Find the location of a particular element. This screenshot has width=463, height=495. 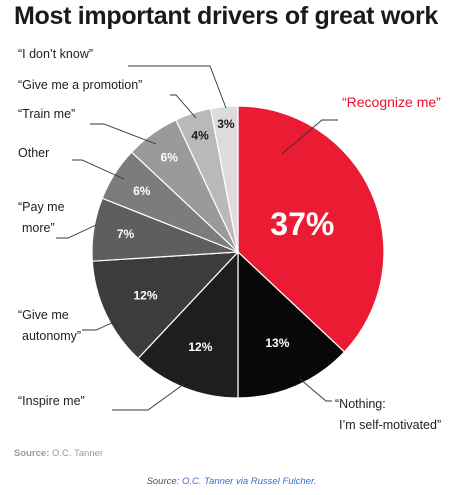

pct-label-i-don-t-know: 3% is located at coordinates (226, 124).